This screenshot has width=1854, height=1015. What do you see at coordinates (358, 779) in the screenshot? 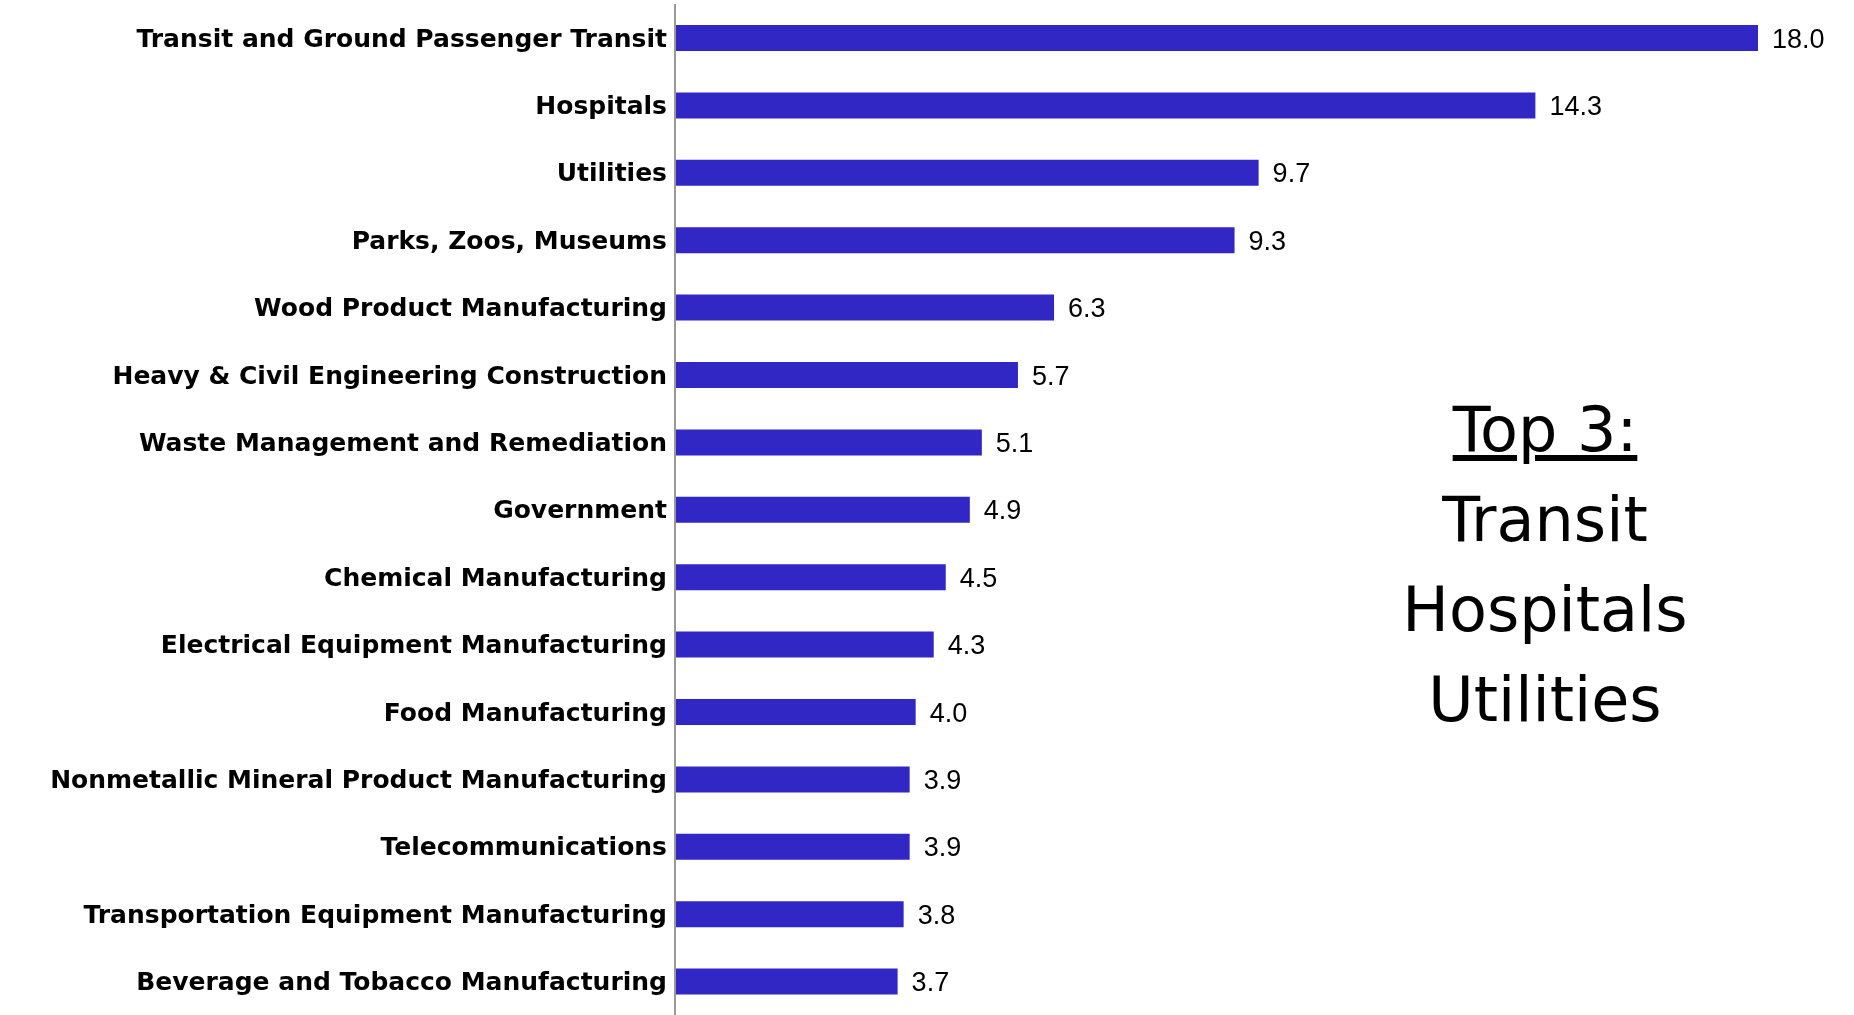
I see `y-tick-label: Nonmetallic Mineral Product Manufacturing` at bounding box center [358, 779].